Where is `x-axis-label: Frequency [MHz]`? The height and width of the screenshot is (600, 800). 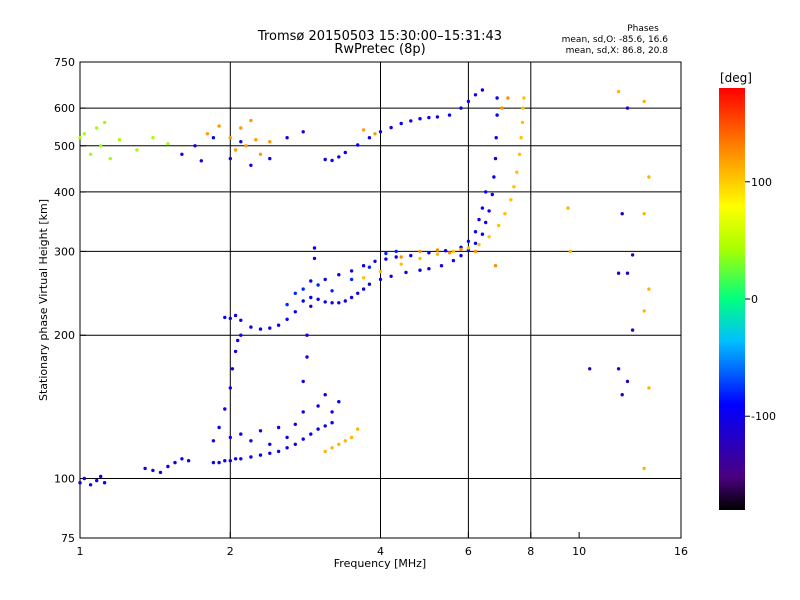 x-axis-label: Frequency [MHz] is located at coordinates (380, 563).